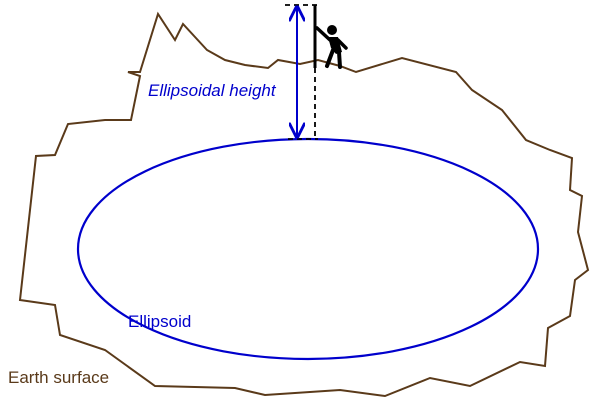 This screenshot has height=400, width=600. Describe the element at coordinates (330, 37) in the screenshot. I see `person-icon` at that location.